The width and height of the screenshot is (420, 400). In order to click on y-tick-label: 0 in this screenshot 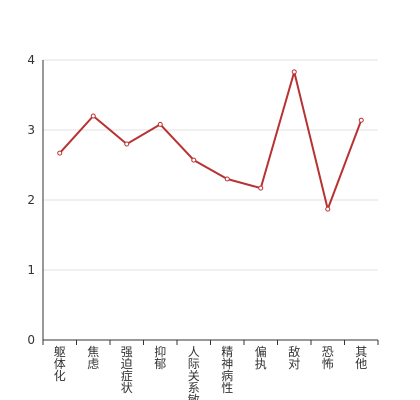, I will do `click(31, 340)`.